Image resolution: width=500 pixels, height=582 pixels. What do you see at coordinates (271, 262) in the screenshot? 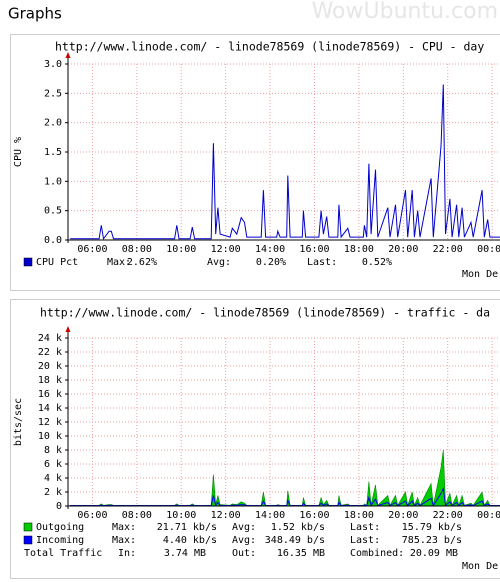
I see `legend-stat: 0.20%` at bounding box center [271, 262].